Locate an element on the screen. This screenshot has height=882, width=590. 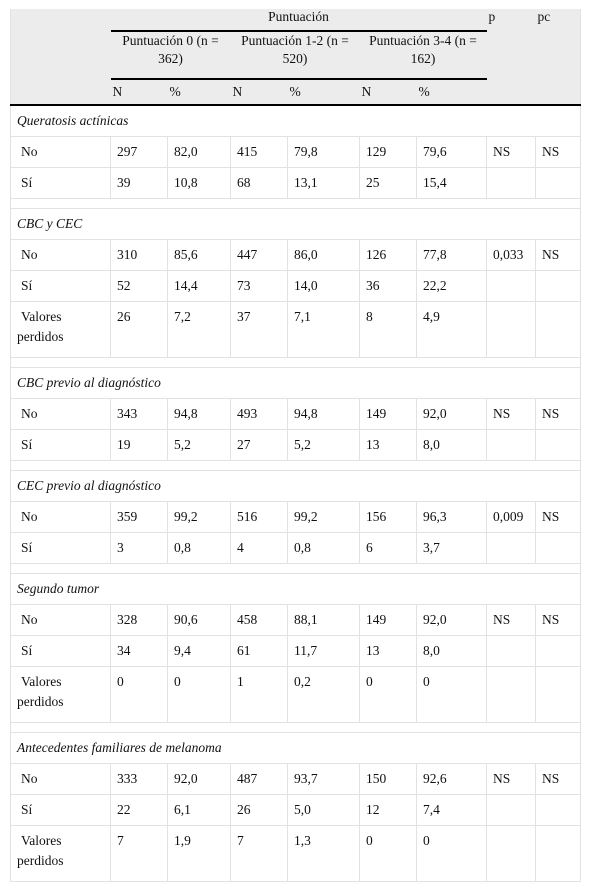
cell-pct: 79,6 is located at coordinates (451, 152).